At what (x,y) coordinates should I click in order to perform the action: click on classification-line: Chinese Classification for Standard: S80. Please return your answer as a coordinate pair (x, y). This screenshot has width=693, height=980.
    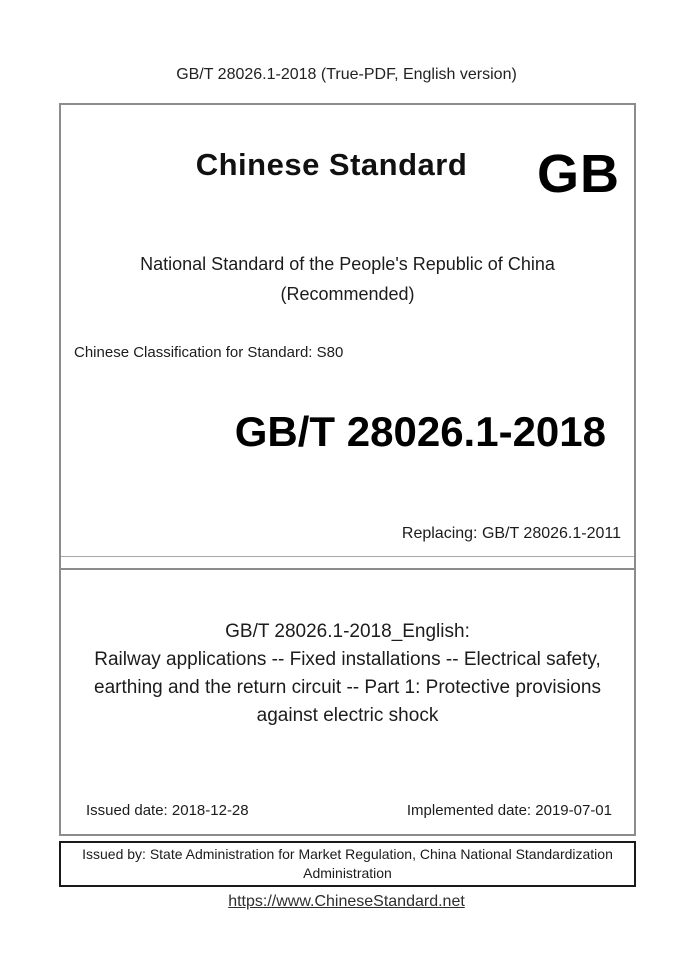
    Looking at the image, I should click on (209, 352).